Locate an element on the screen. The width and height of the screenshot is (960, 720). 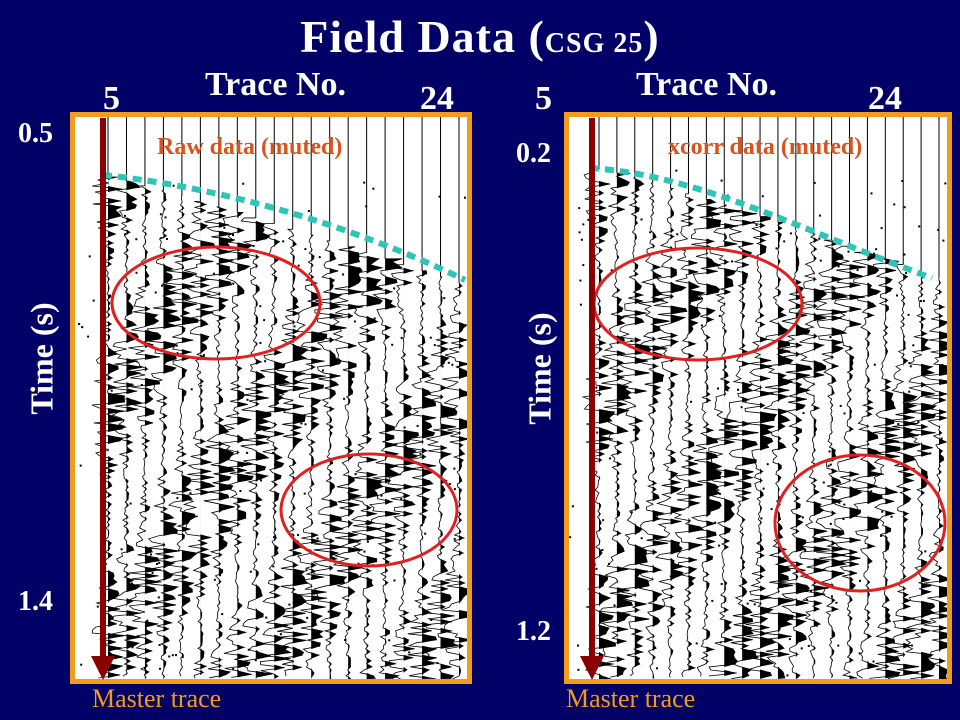
title-close: ) is located at coordinates (651, 36).